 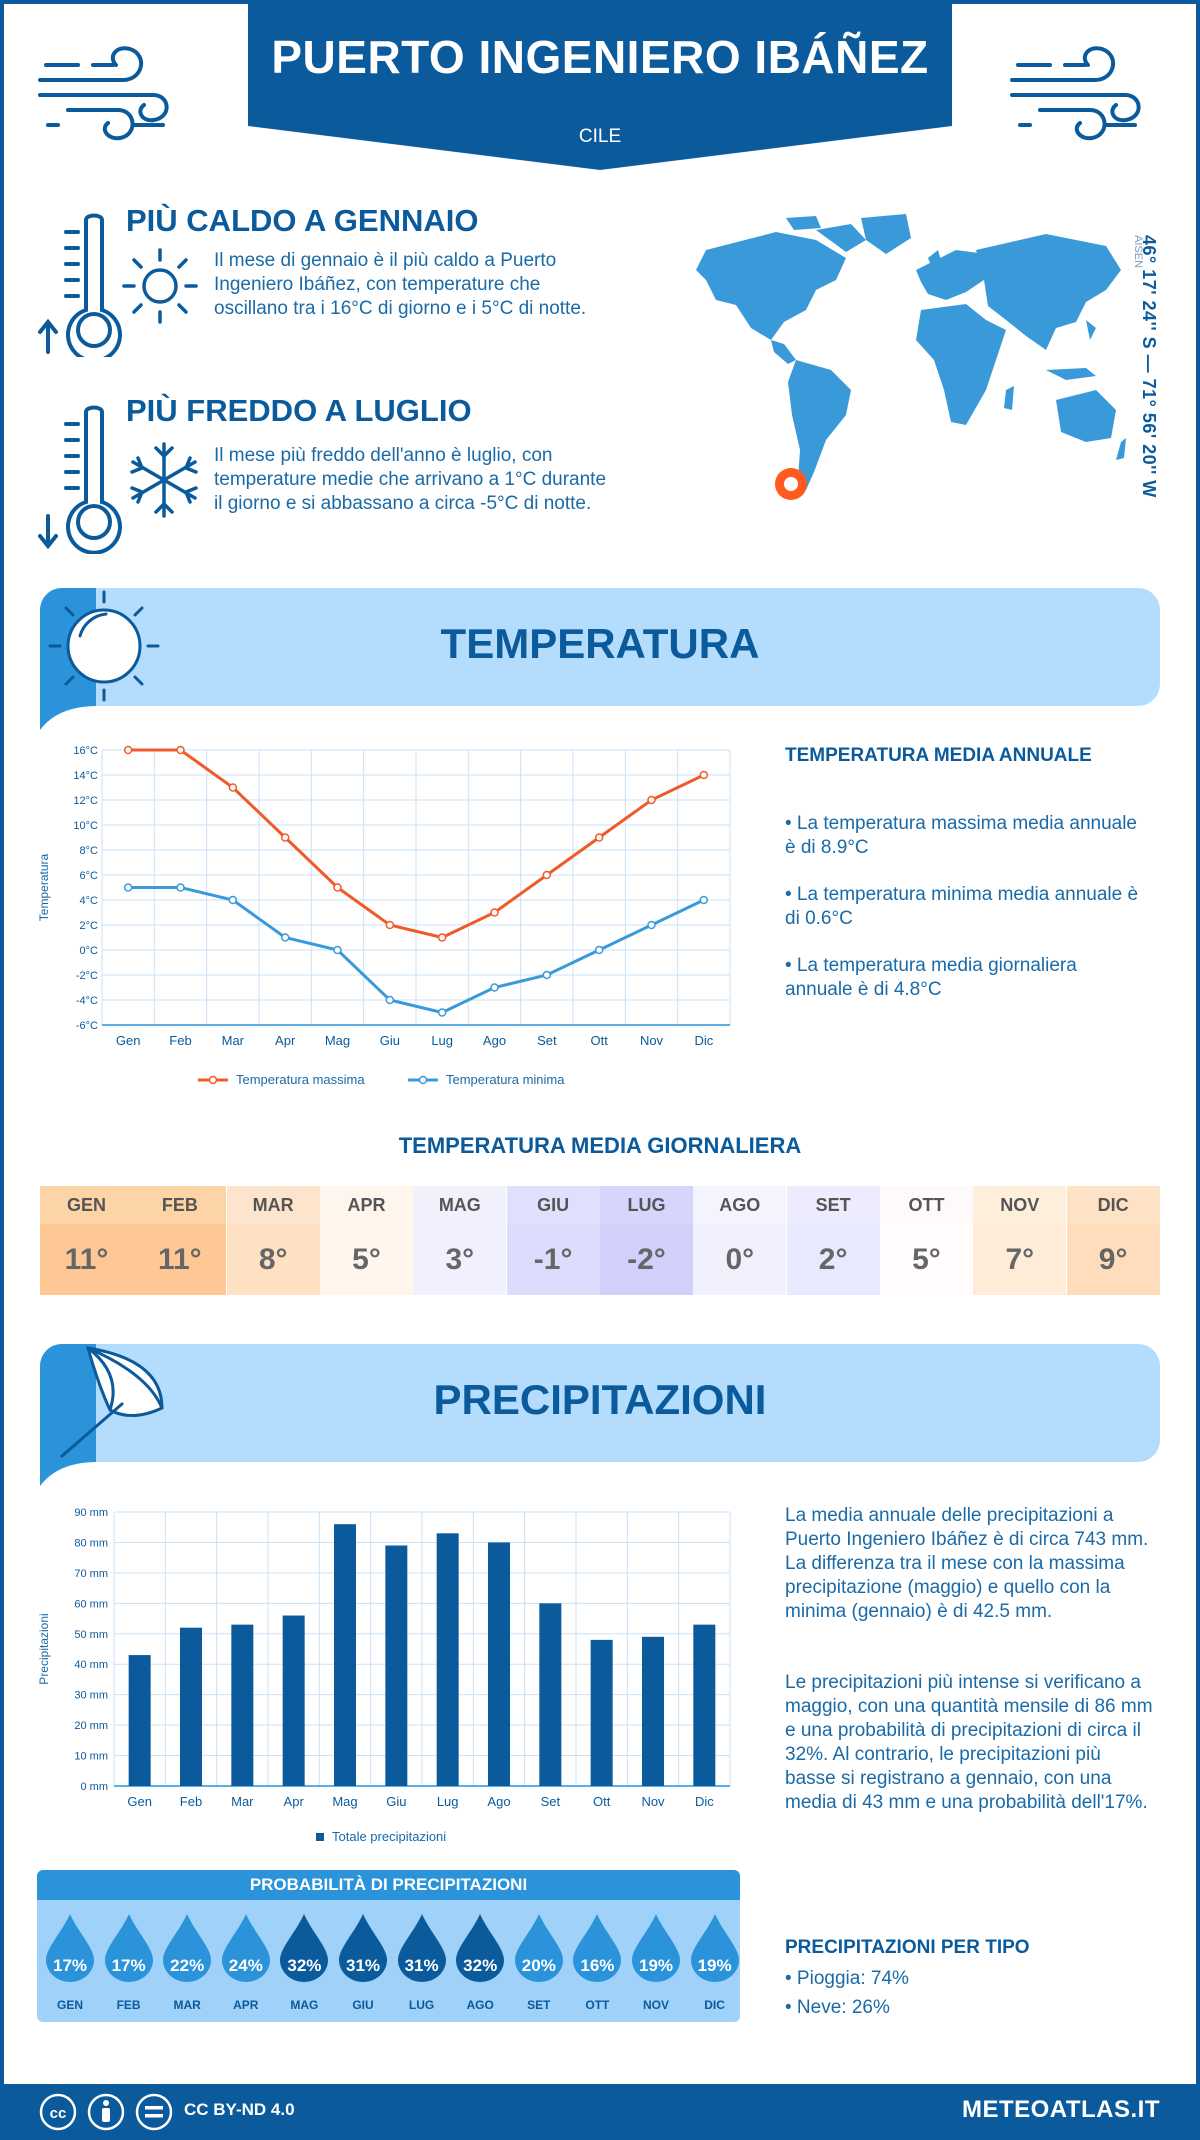 I want to click on footer, so click(x=600, y=2112).